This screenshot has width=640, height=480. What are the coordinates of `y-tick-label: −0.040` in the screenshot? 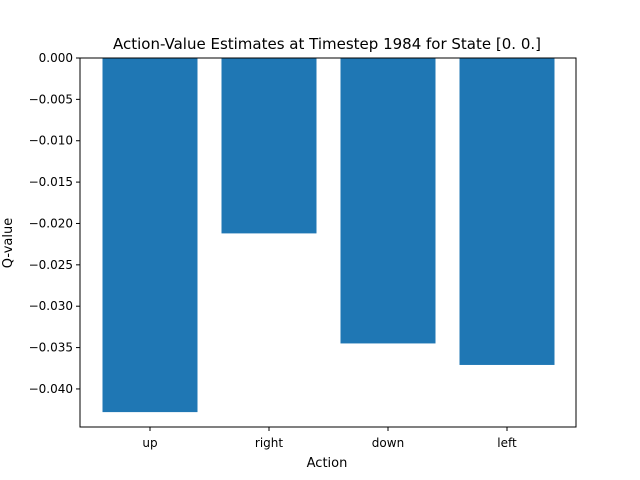 It's located at (51, 389).